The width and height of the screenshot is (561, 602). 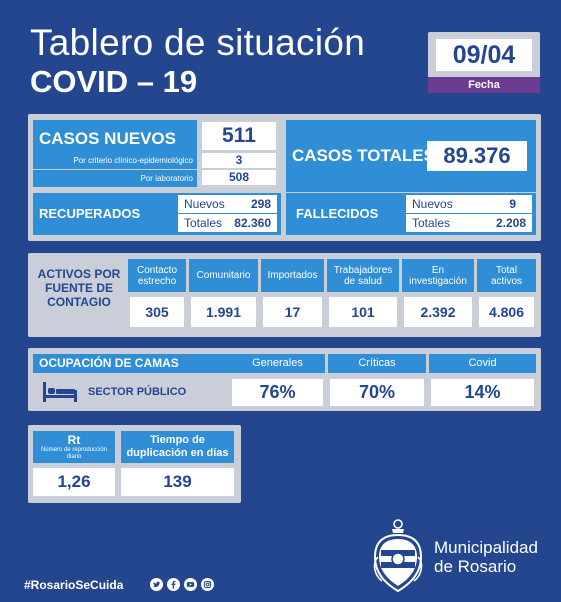 I want to click on new-cases-value: 511, so click(x=239, y=136).